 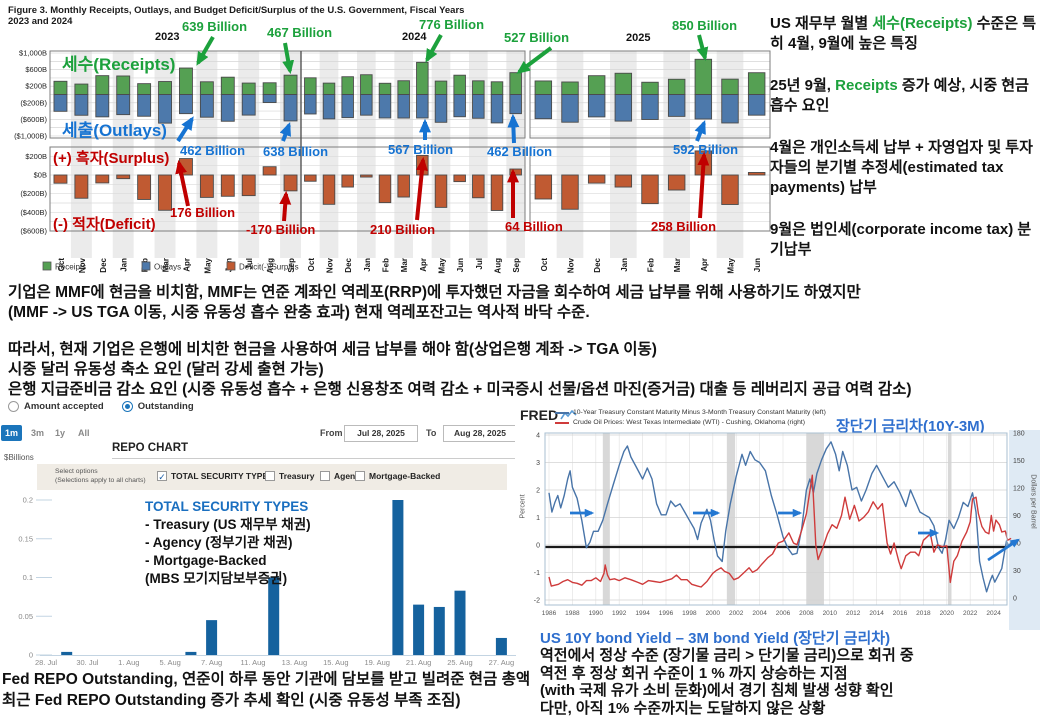 I want to click on surplus-label: (+) 흑자(Surplus), so click(x=111, y=158).